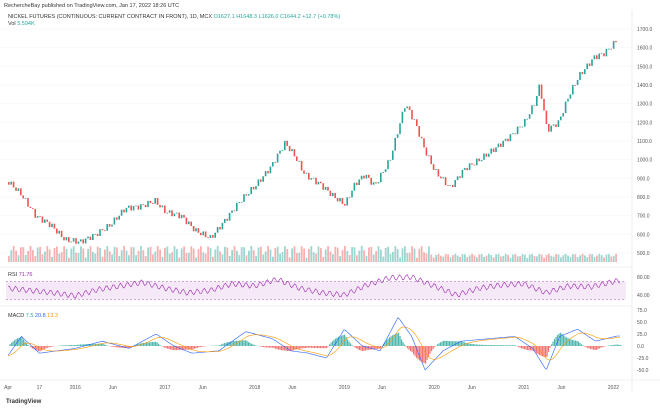 Image resolution: width=660 pixels, height=410 pixels. I want to click on rsi-label: RSI, so click(13, 275).